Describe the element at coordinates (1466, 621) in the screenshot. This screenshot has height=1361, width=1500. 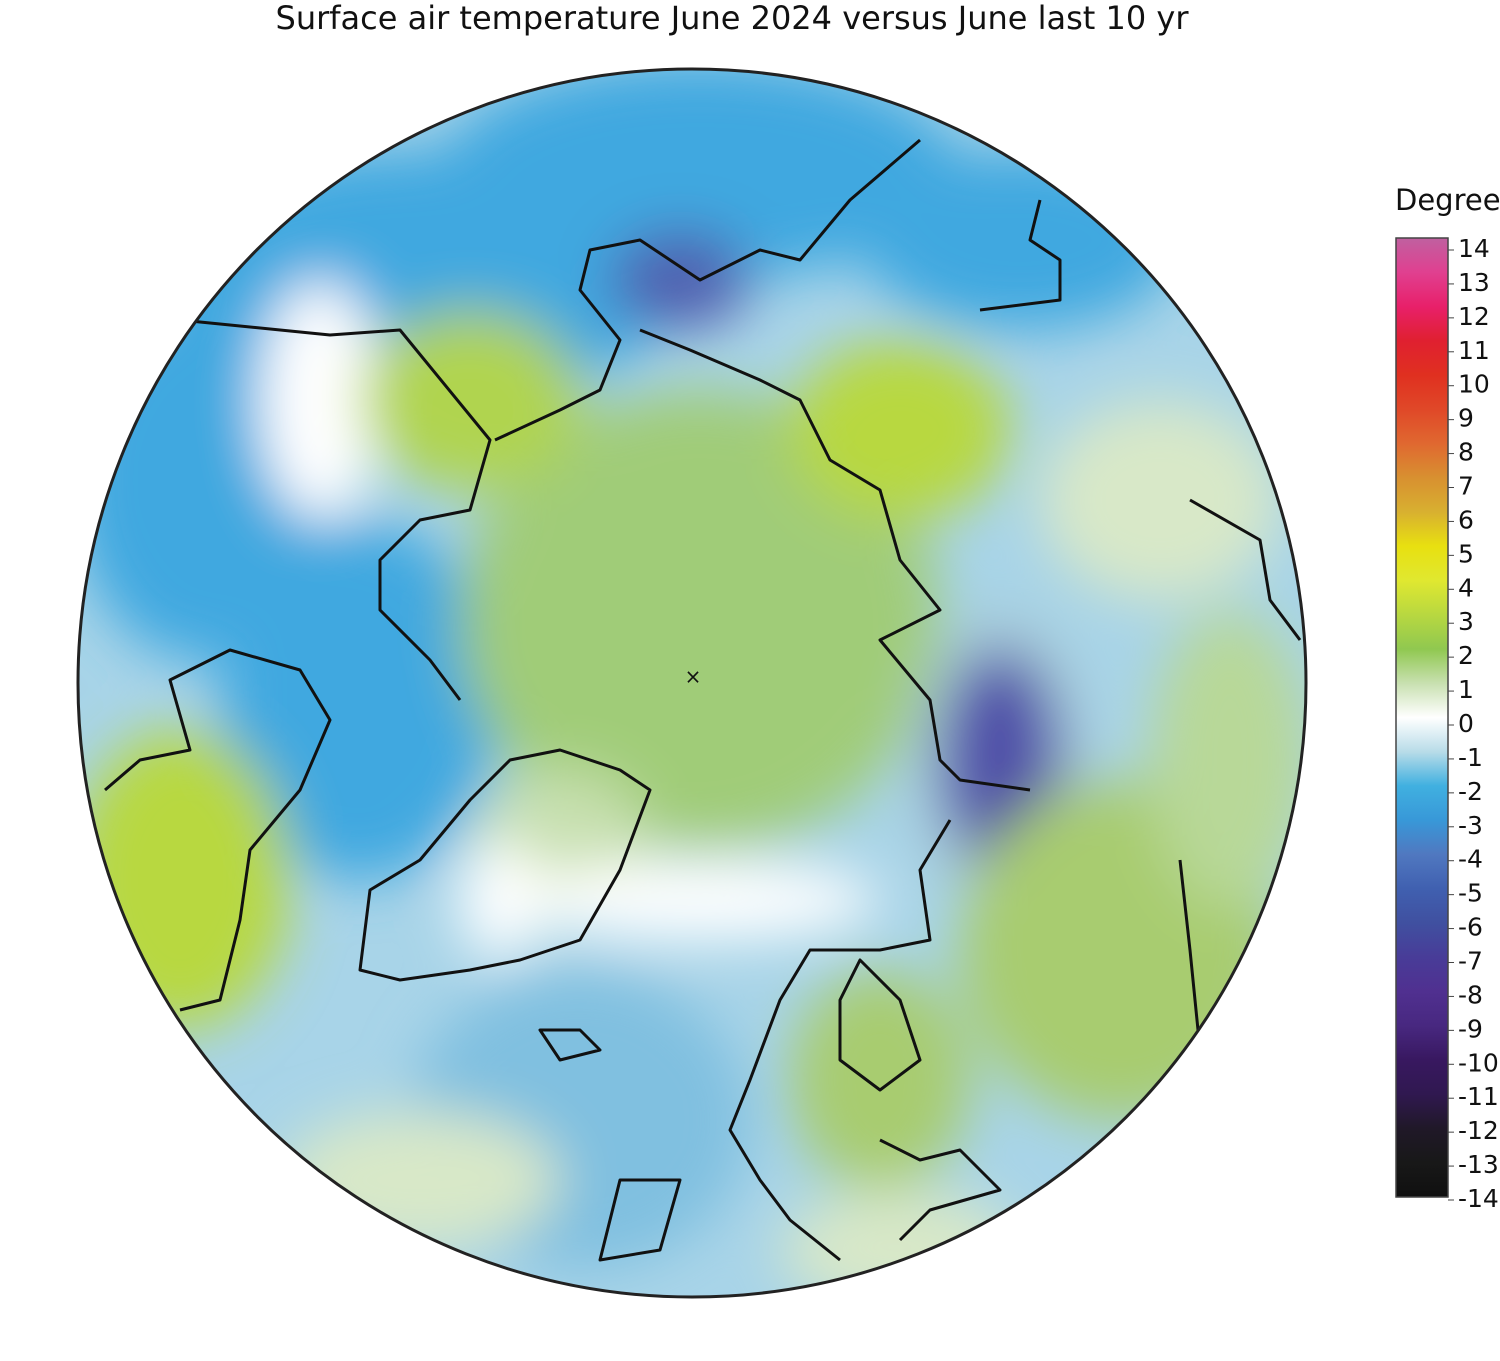
I see `colorbar-tick-label: 3` at that location.